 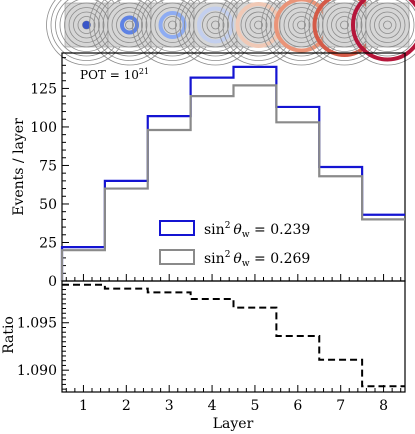 I want to click on ratio-y-tick-label: 1.095, so click(x=37, y=324).